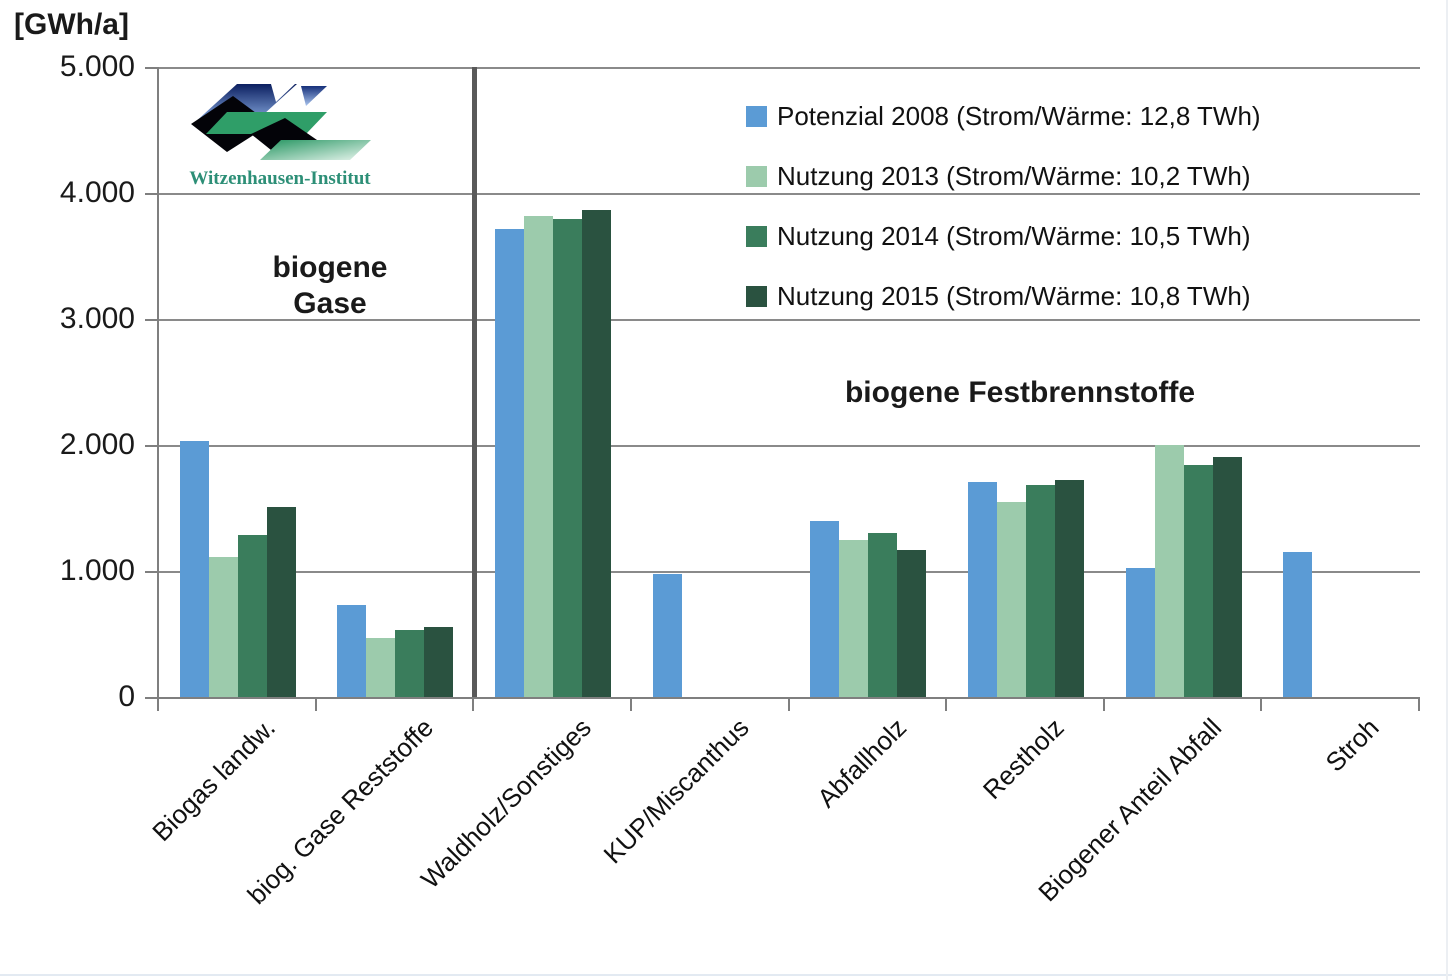 The height and width of the screenshot is (980, 1452). I want to click on section-left-line1: biogene, so click(330, 267).